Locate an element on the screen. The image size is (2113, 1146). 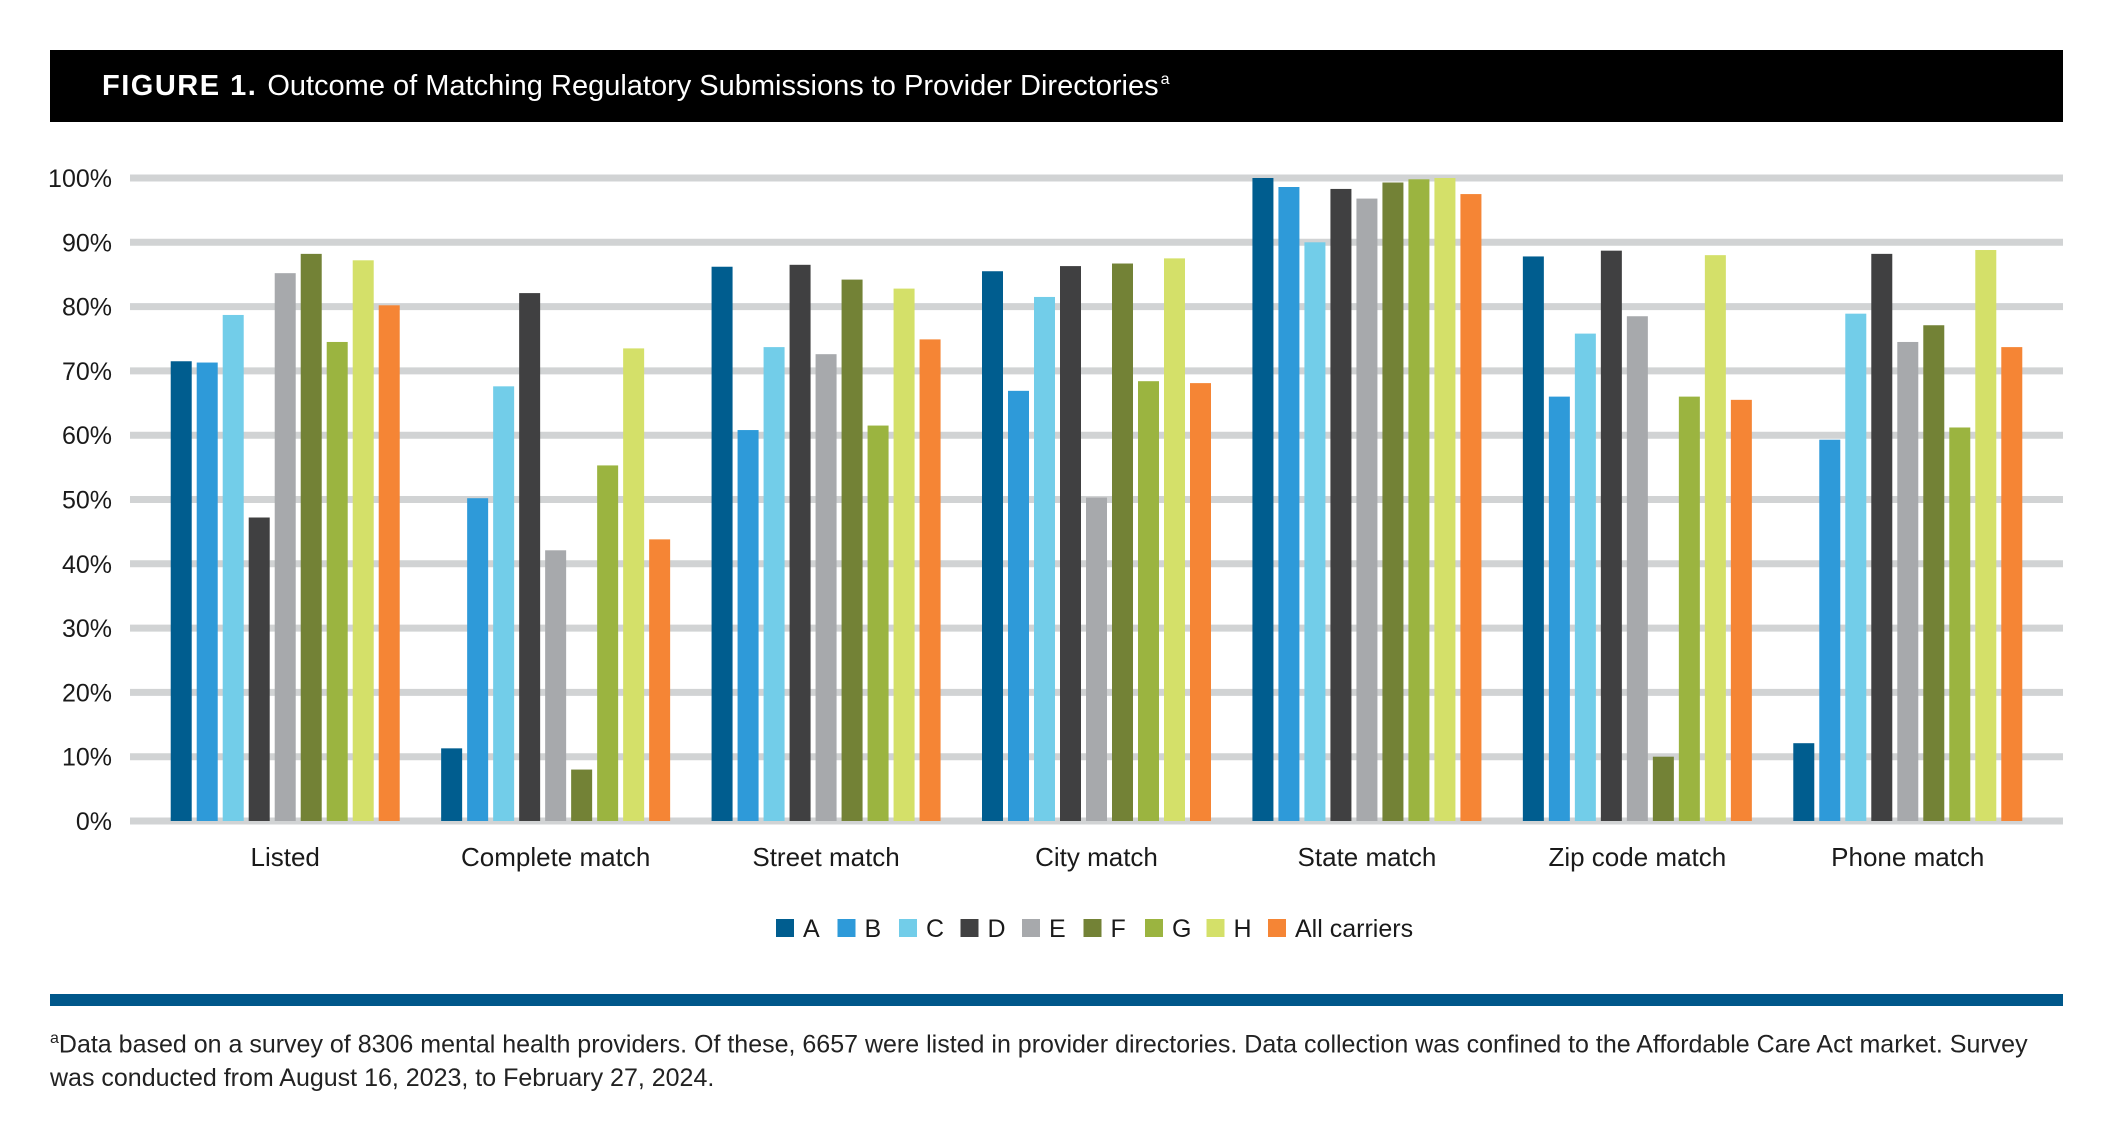
y-tick-label: 0% is located at coordinates (94, 822).